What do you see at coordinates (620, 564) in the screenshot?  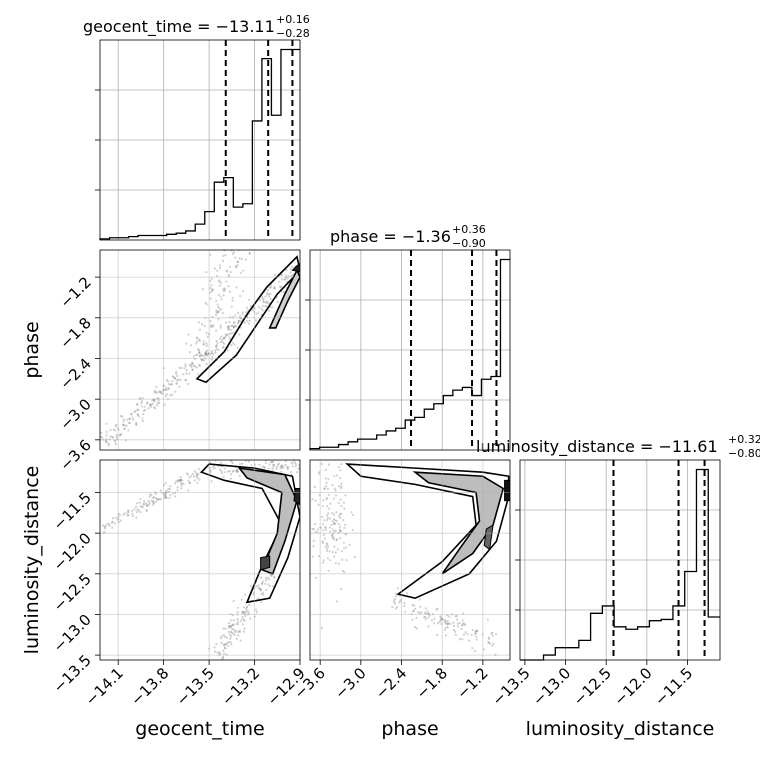 I see `histogram-luminosity_distance` at bounding box center [620, 564].